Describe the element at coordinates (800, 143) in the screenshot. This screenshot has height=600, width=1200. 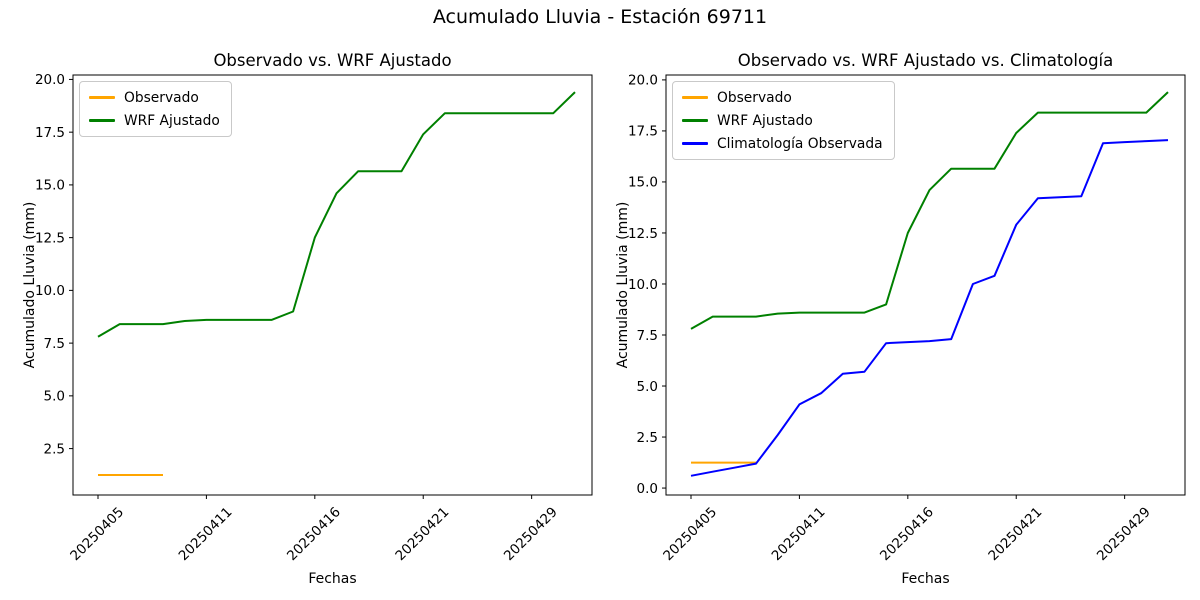
I see `legend-label: Climatología Observada` at that location.